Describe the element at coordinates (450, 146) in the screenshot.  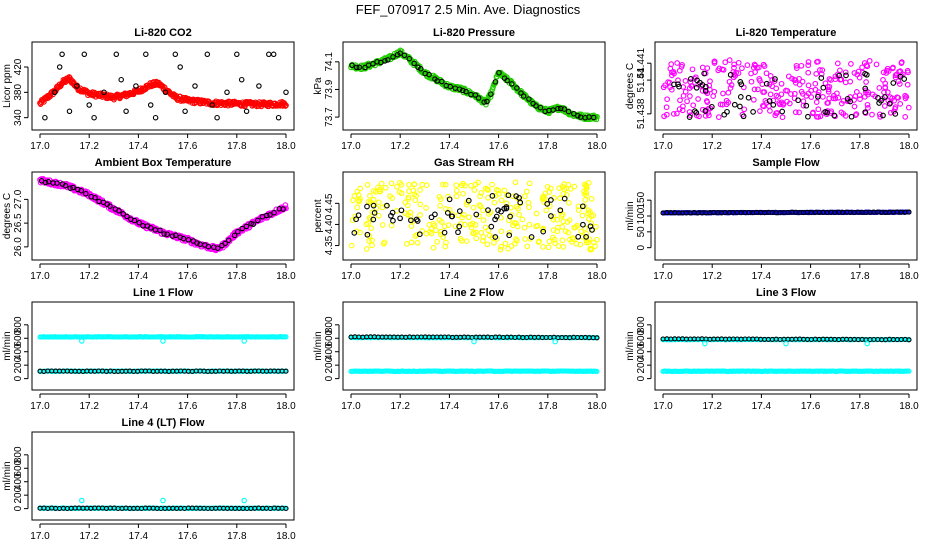
I see `x-tick-label: 17.4` at that location.